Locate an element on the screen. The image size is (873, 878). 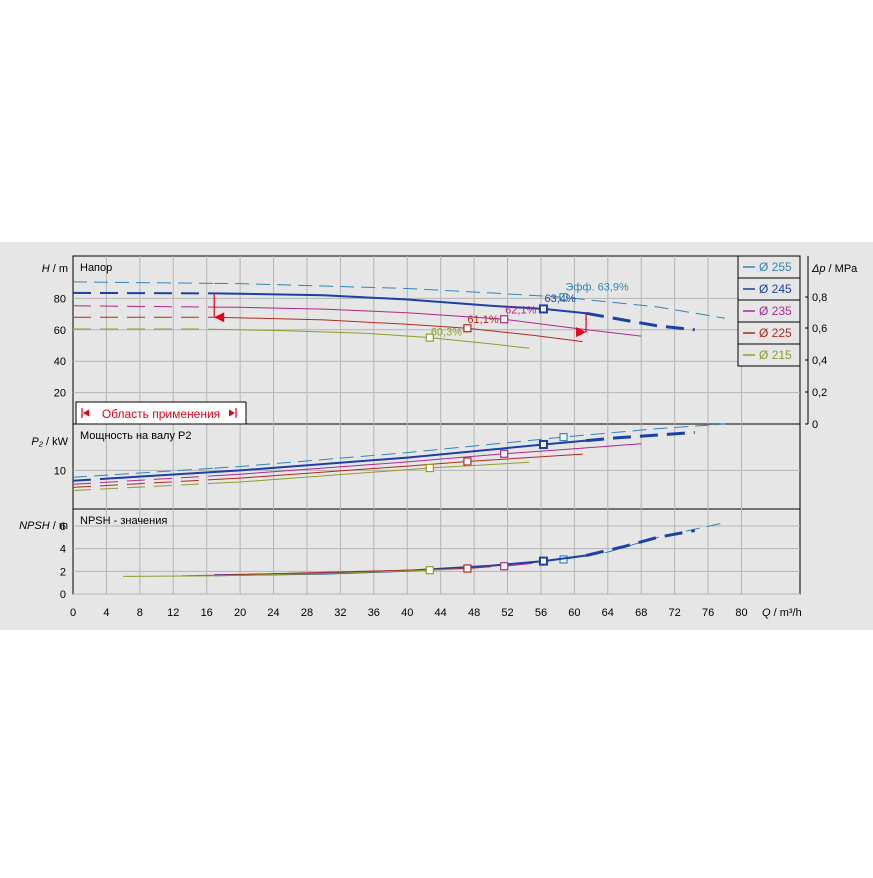
efficiency-label: 62,1% is located at coordinates (520, 310).